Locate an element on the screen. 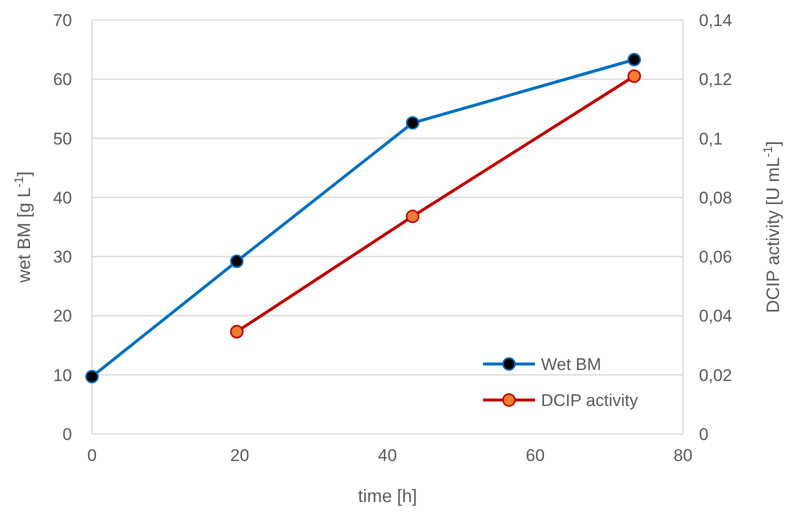 Image resolution: width=791 pixels, height=522 pixels. legend-label: DCIP activity is located at coordinates (589, 400).